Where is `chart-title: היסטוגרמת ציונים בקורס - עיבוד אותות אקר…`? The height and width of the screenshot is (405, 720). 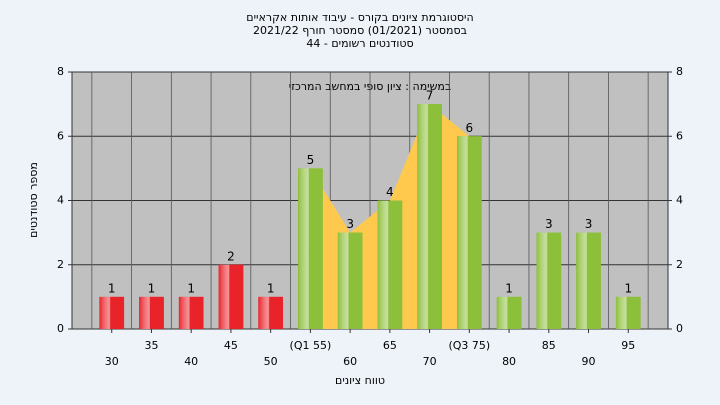 chart-title: היסטוגרמת ציונים בקורס - עיבוד אותות אקר… is located at coordinates (359, 17).